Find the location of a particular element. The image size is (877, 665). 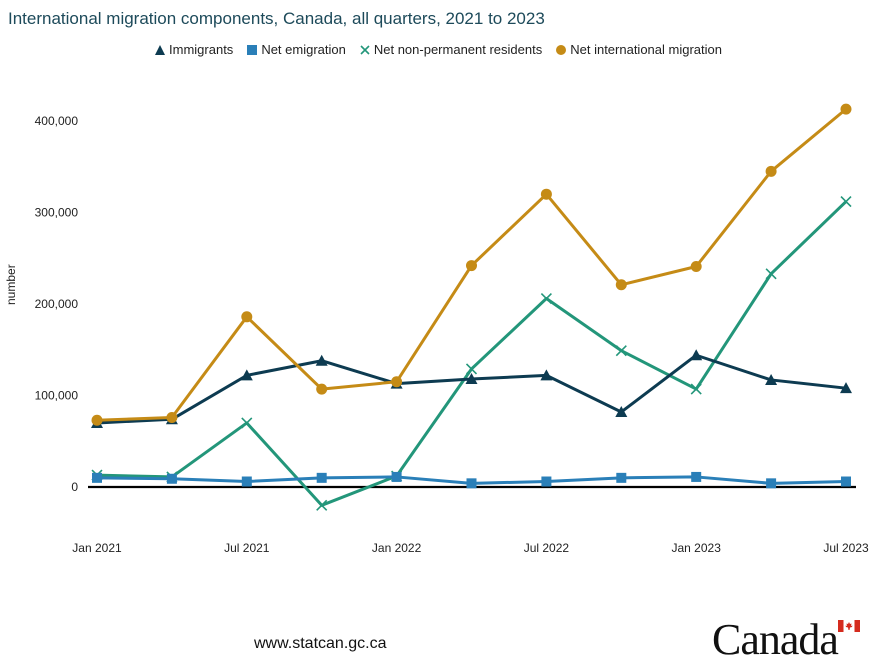

legend-label: Net international migration is located at coordinates (646, 49).